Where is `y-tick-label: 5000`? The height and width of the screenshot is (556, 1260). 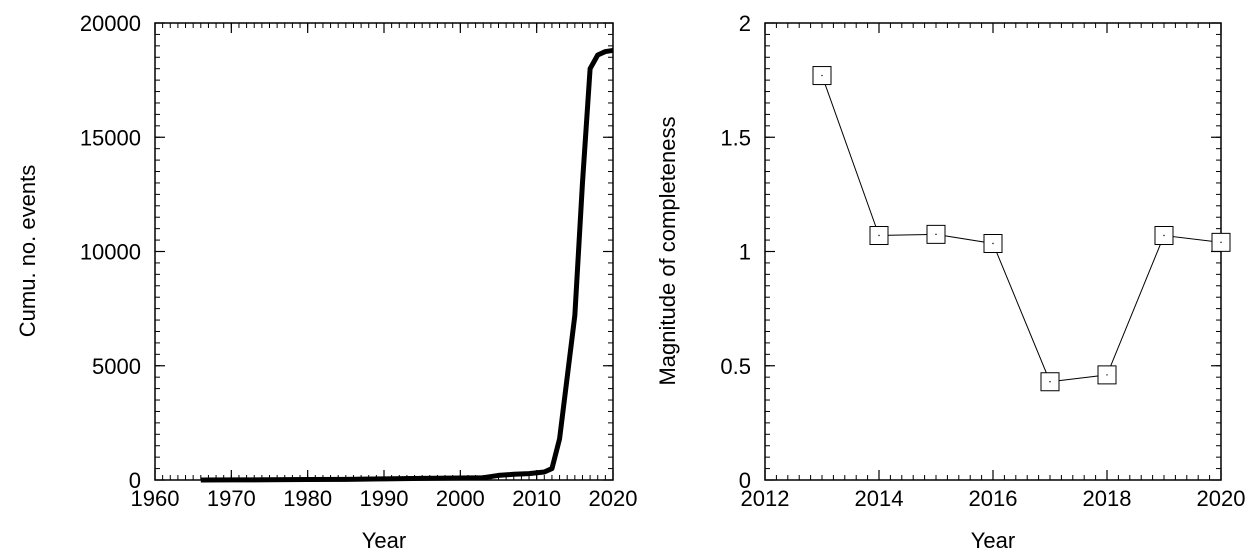 y-tick-label: 5000 is located at coordinates (116, 366).